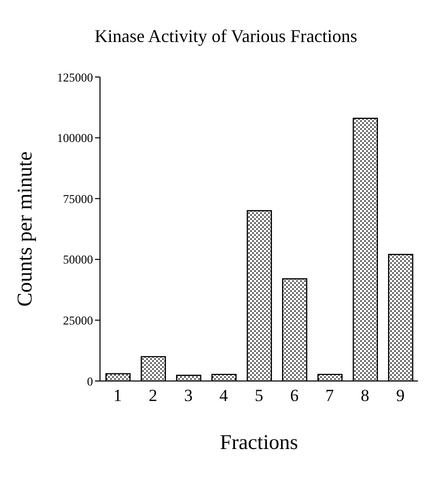 Image resolution: width=436 pixels, height=479 pixels. What do you see at coordinates (78, 259) in the screenshot?
I see `y-tick-label: 50000` at bounding box center [78, 259].